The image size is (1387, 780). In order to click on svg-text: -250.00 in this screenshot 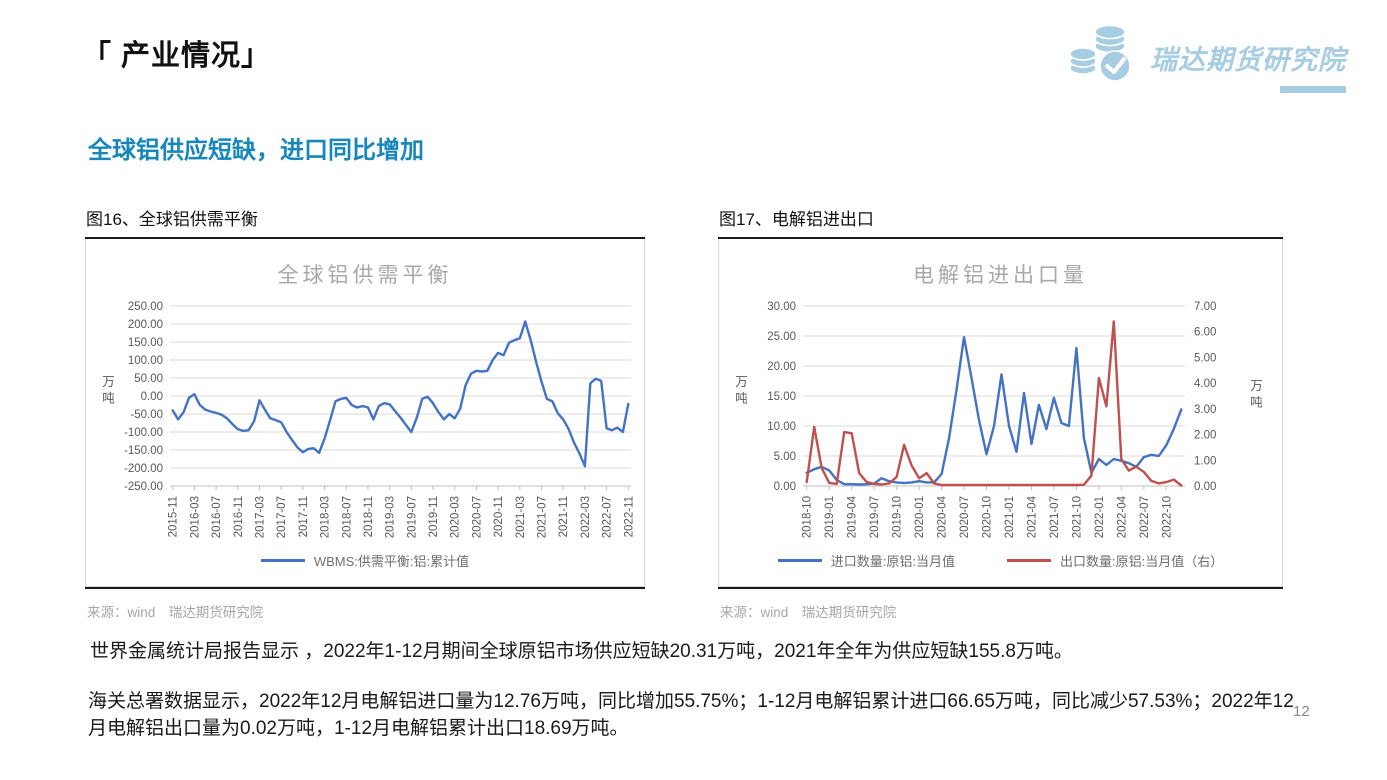, I will do `click(143, 487)`.